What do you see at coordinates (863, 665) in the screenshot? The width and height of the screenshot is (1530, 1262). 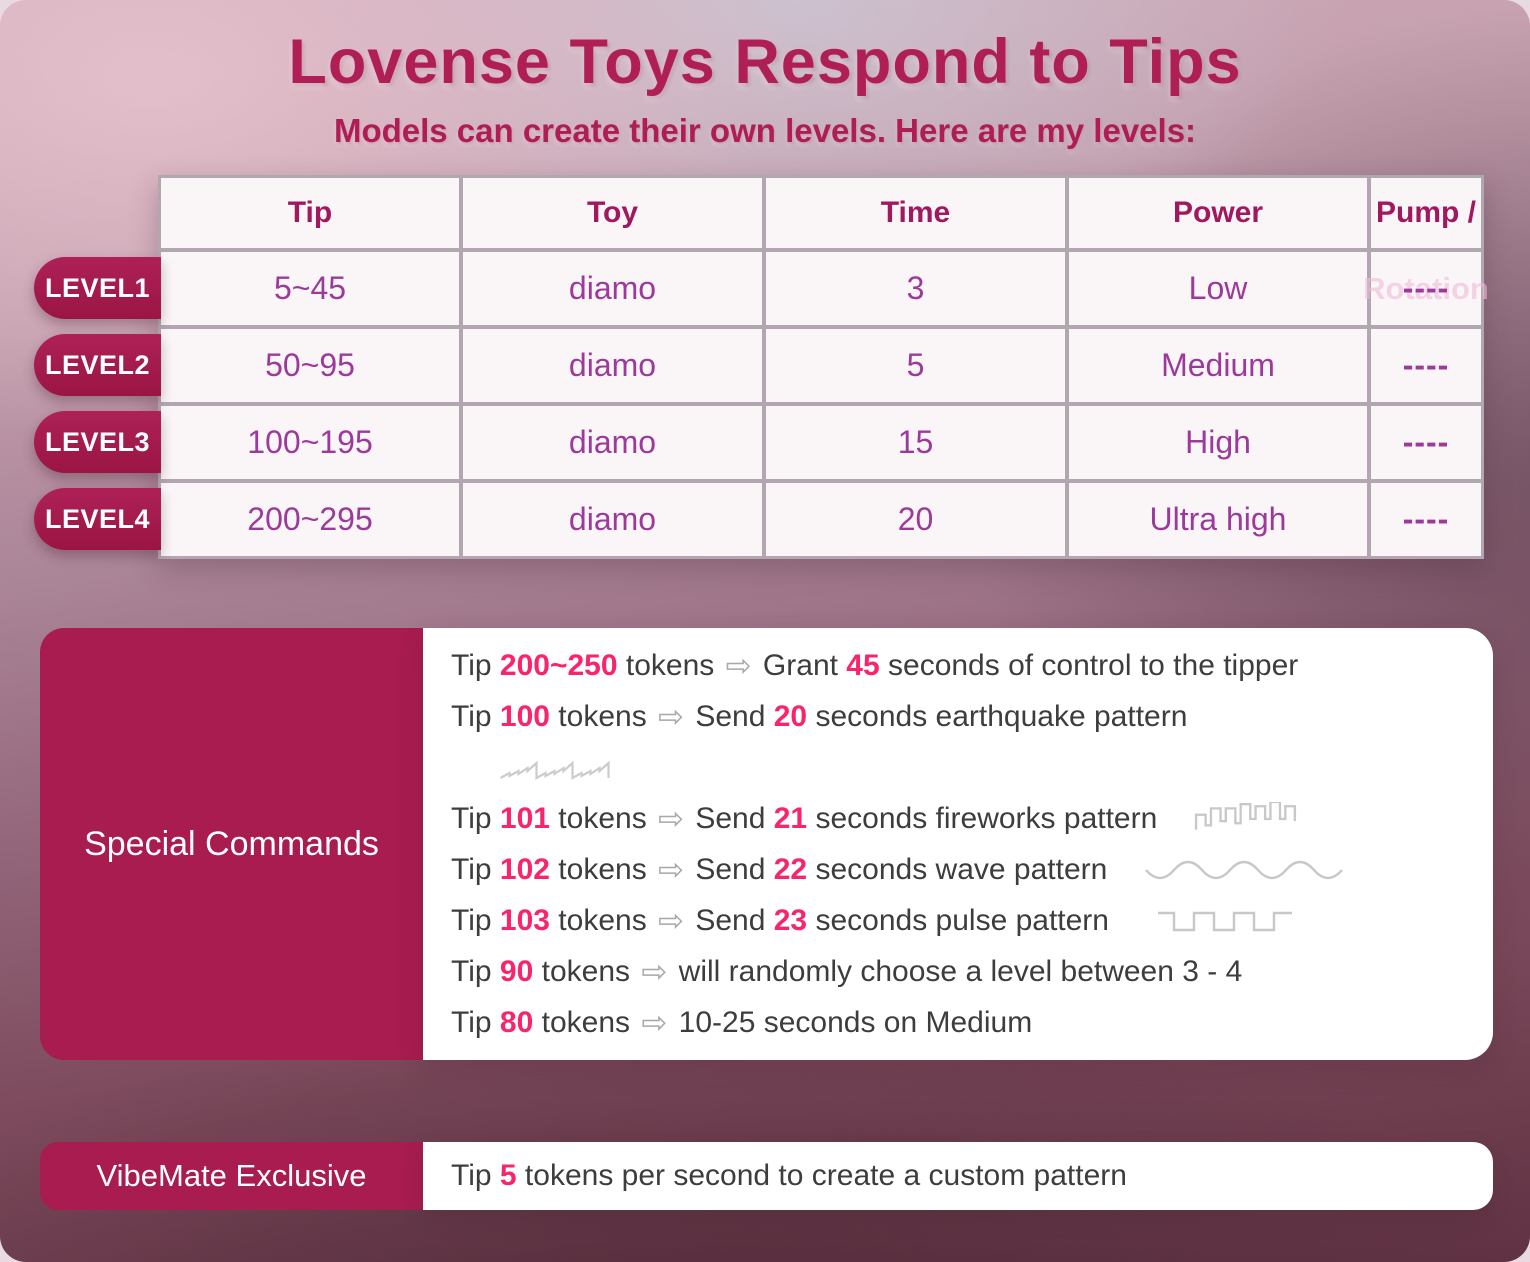 I see `token-number: 45` at bounding box center [863, 665].